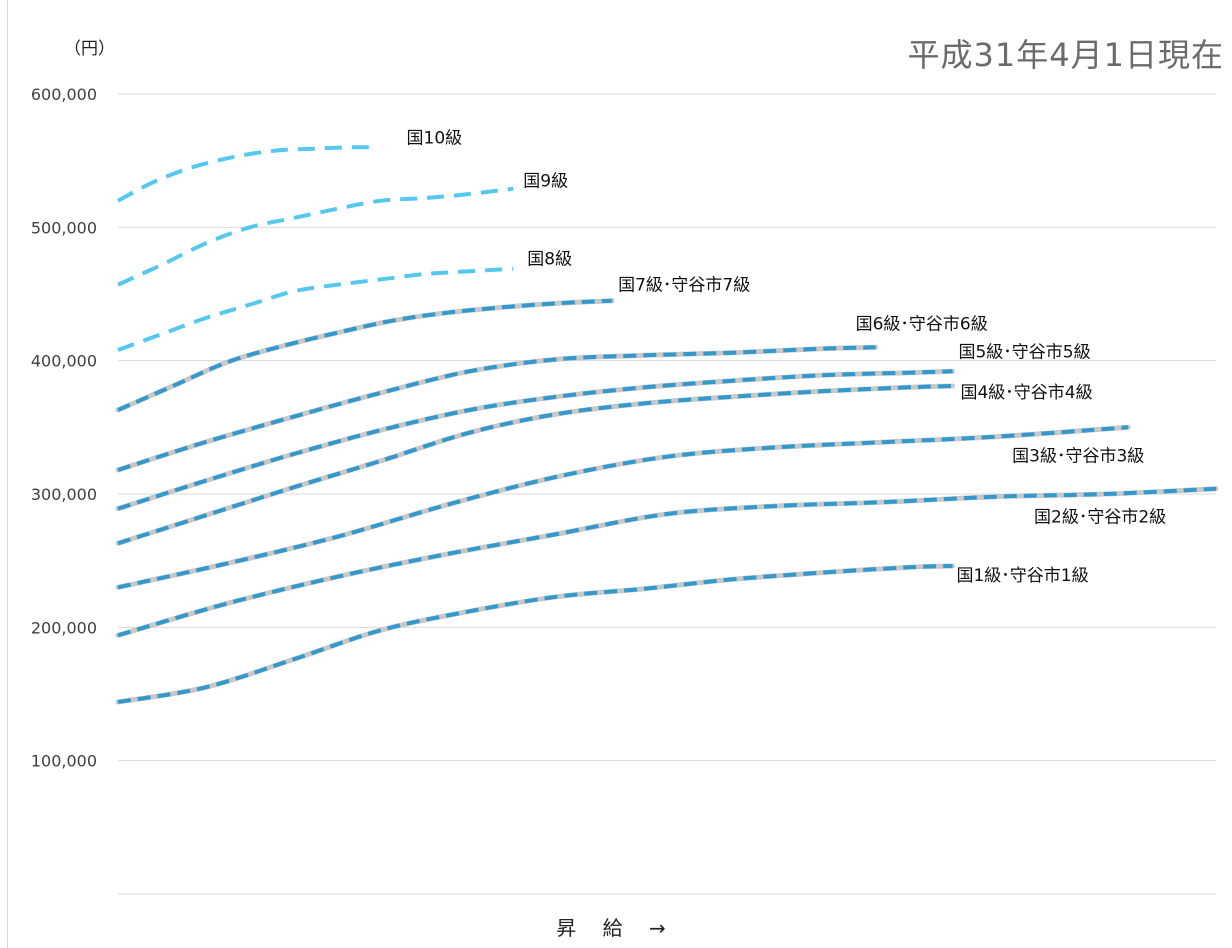 This screenshot has width=1232, height=948. I want to click on y-tick-label: 300,000, so click(64, 494).